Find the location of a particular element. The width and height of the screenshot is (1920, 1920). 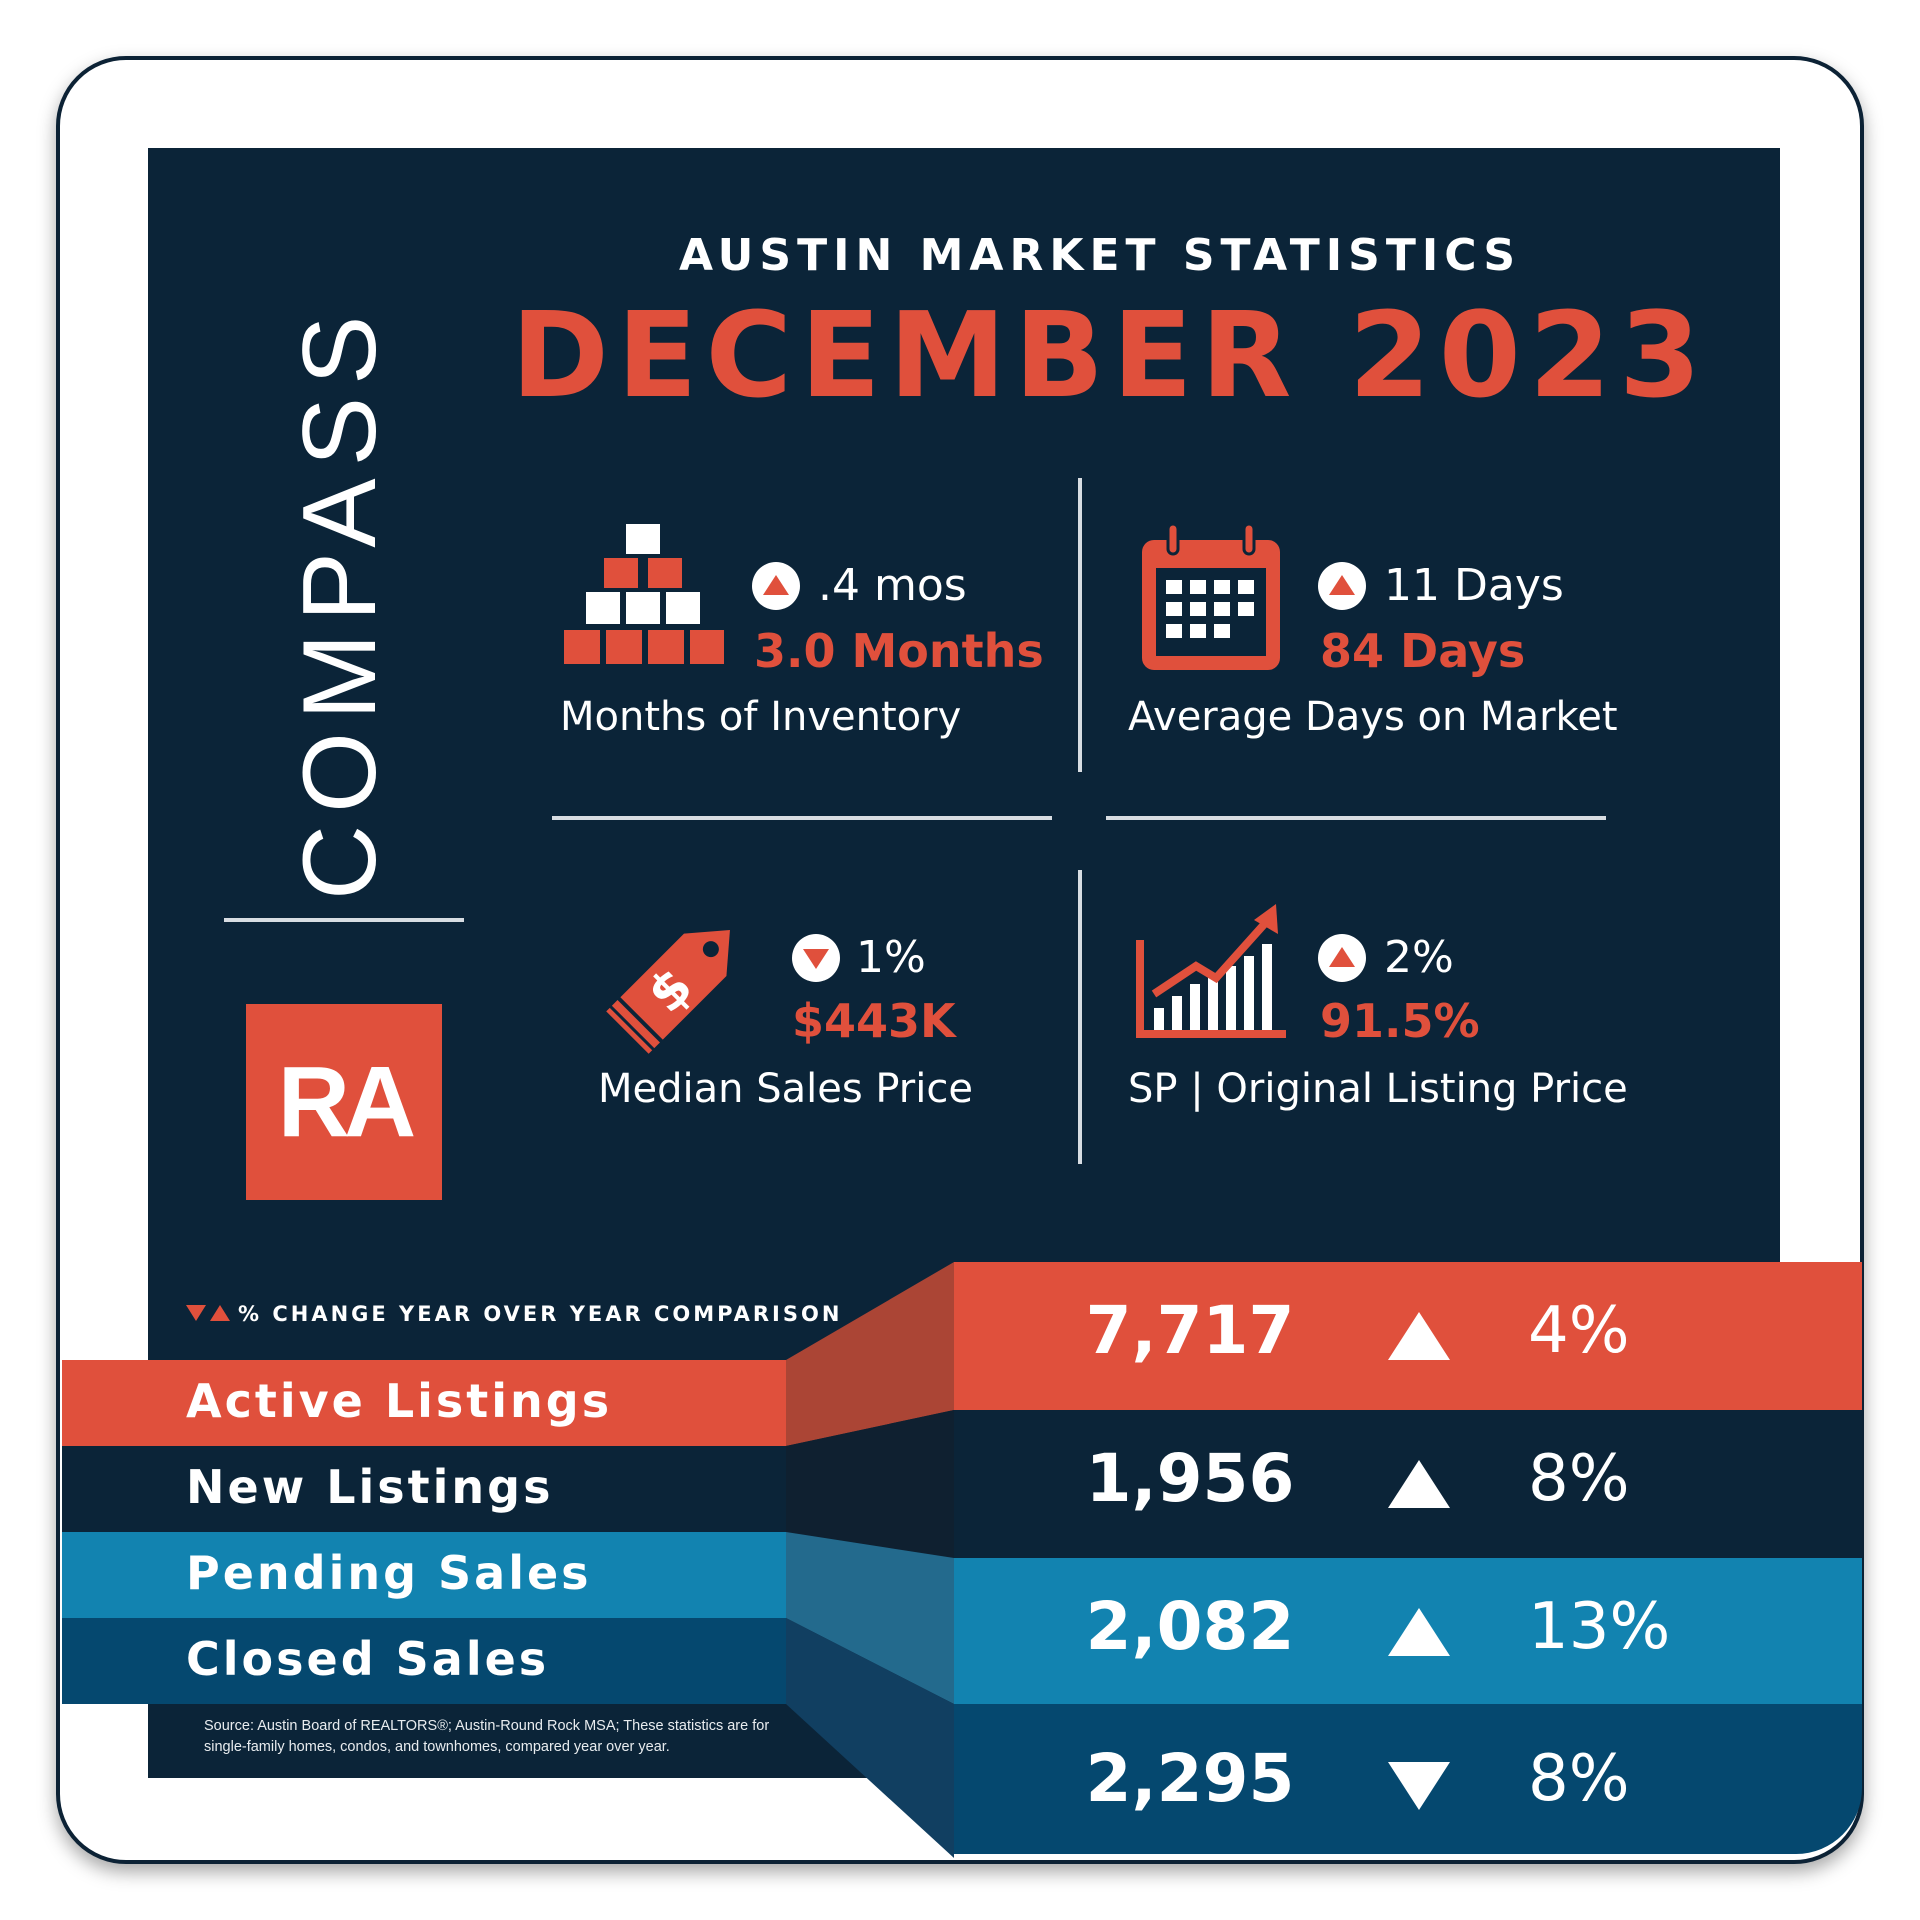

calendar-icon is located at coordinates (1211, 599).